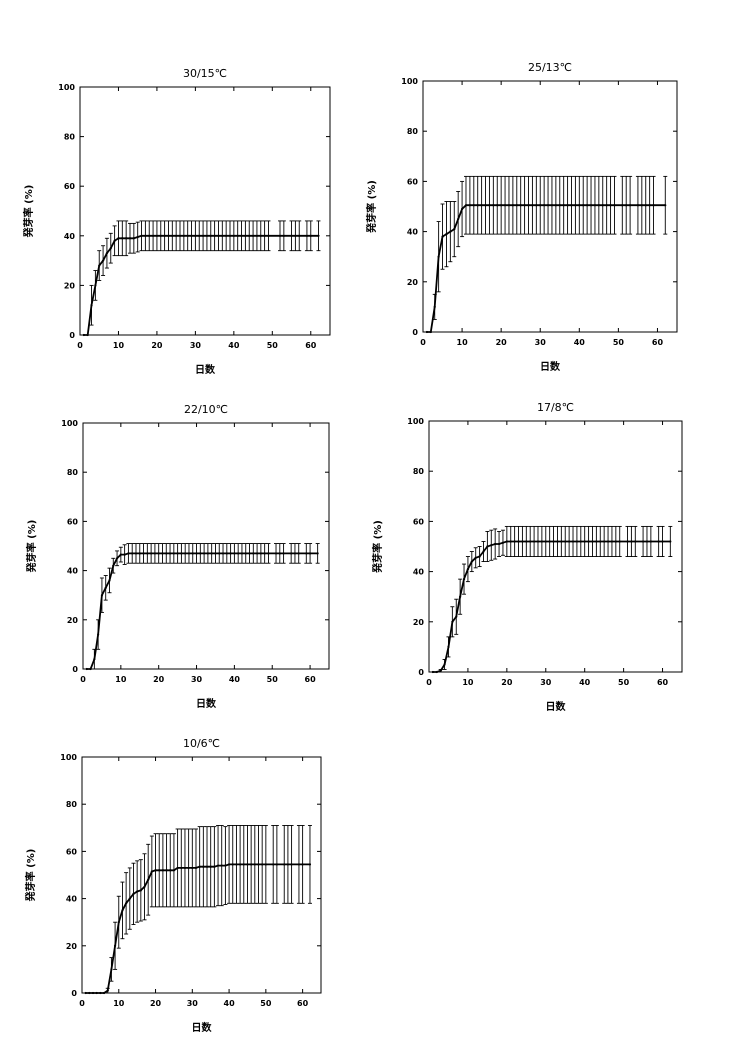  I want to click on chart-title: 10/6℃, so click(201, 743).